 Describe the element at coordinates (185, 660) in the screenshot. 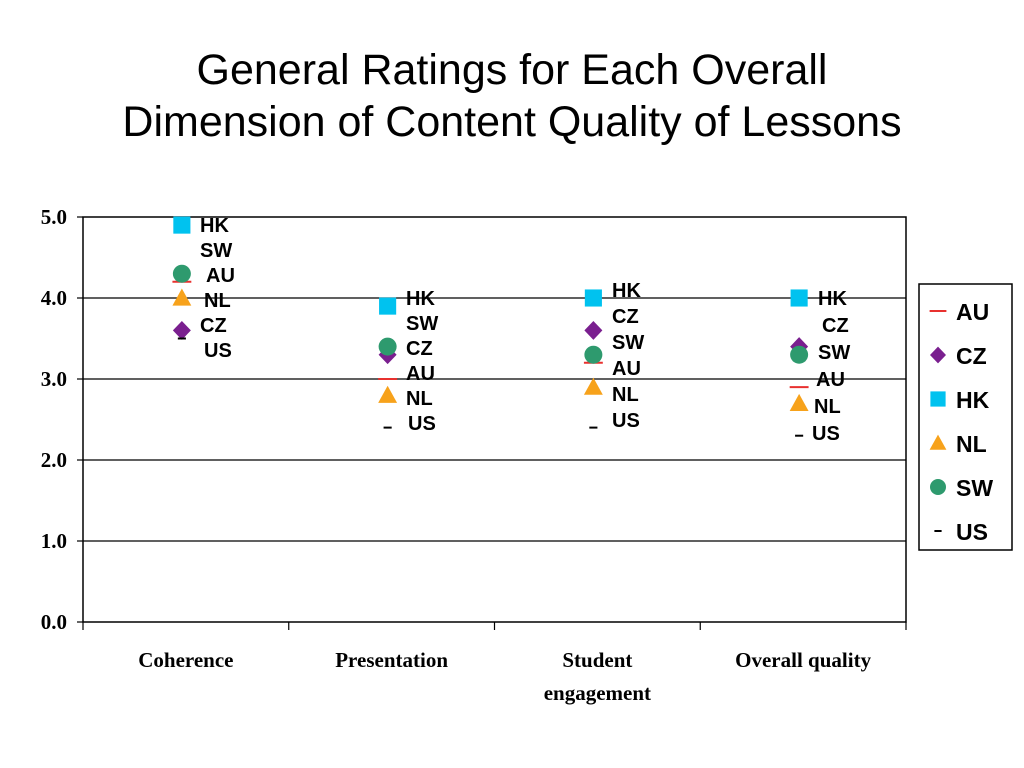

I see `x-category-label: Coherence` at that location.